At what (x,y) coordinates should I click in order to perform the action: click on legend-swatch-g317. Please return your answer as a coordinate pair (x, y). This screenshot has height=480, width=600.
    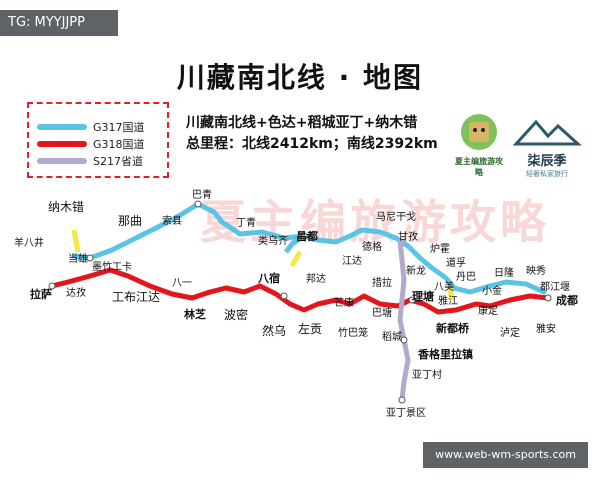
    Looking at the image, I should click on (62, 127).